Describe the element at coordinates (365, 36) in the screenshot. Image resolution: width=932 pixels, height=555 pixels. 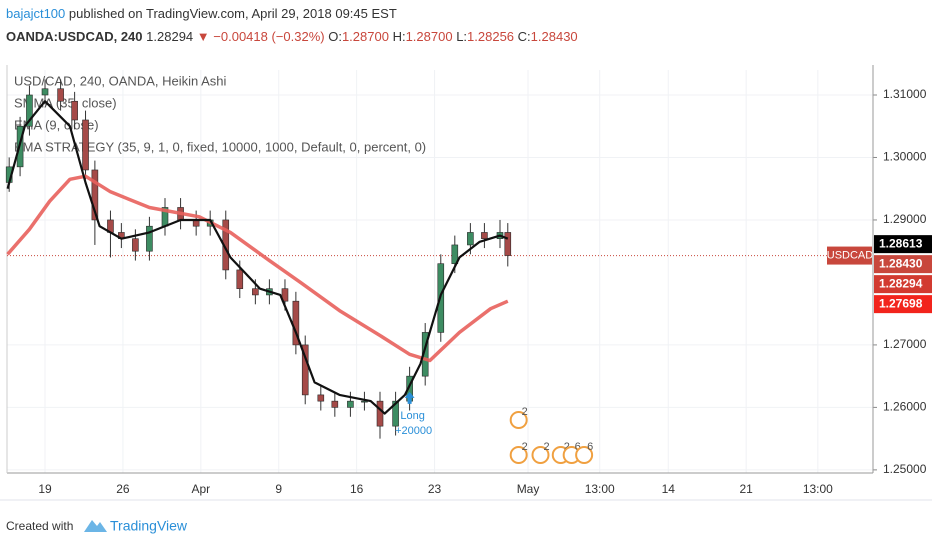
I see `open: 1.28700` at that location.